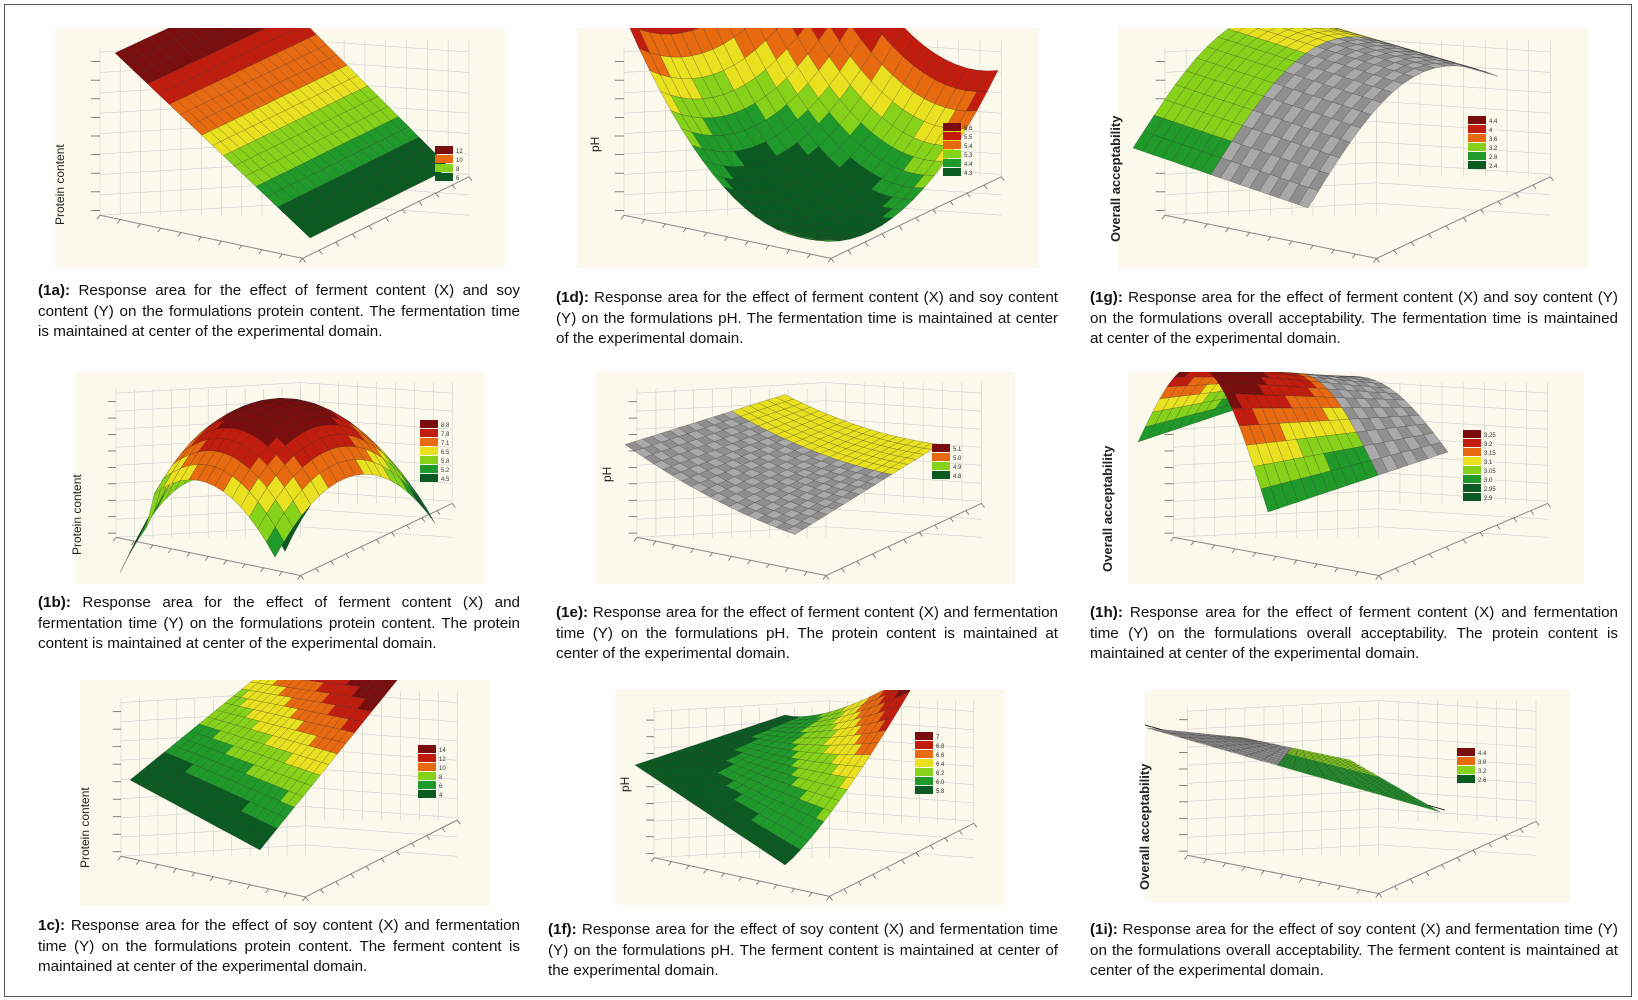 This screenshot has width=1638, height=1000. What do you see at coordinates (940, 765) in the screenshot?
I see `svg-text: 6.4` at bounding box center [940, 765].